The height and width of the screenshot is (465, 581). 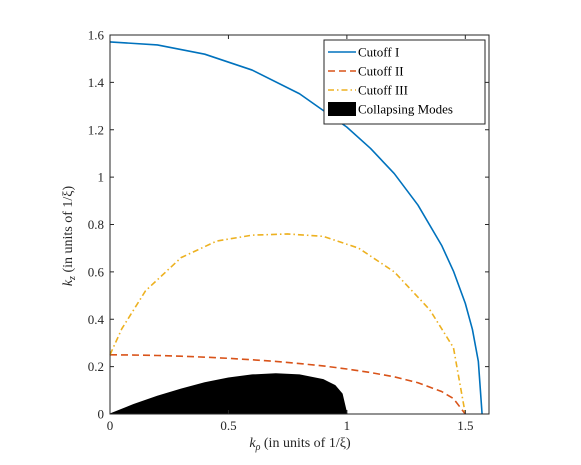 What do you see at coordinates (228, 425) in the screenshot?
I see `x-tick-label: 0.5` at bounding box center [228, 425].